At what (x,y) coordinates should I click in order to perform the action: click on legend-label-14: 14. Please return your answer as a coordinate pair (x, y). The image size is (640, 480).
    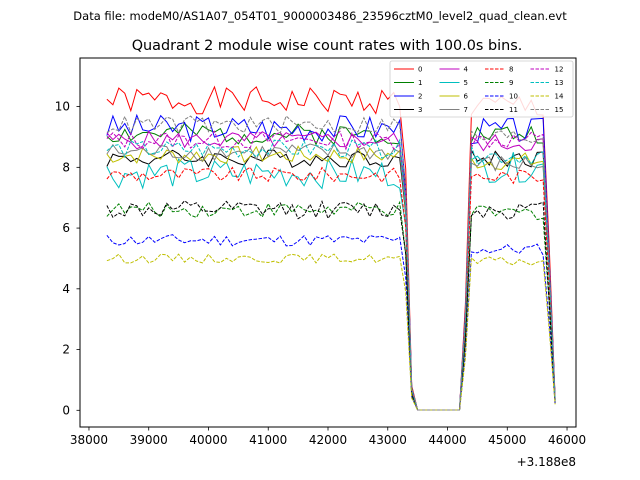
    Looking at the image, I should click on (559, 97).